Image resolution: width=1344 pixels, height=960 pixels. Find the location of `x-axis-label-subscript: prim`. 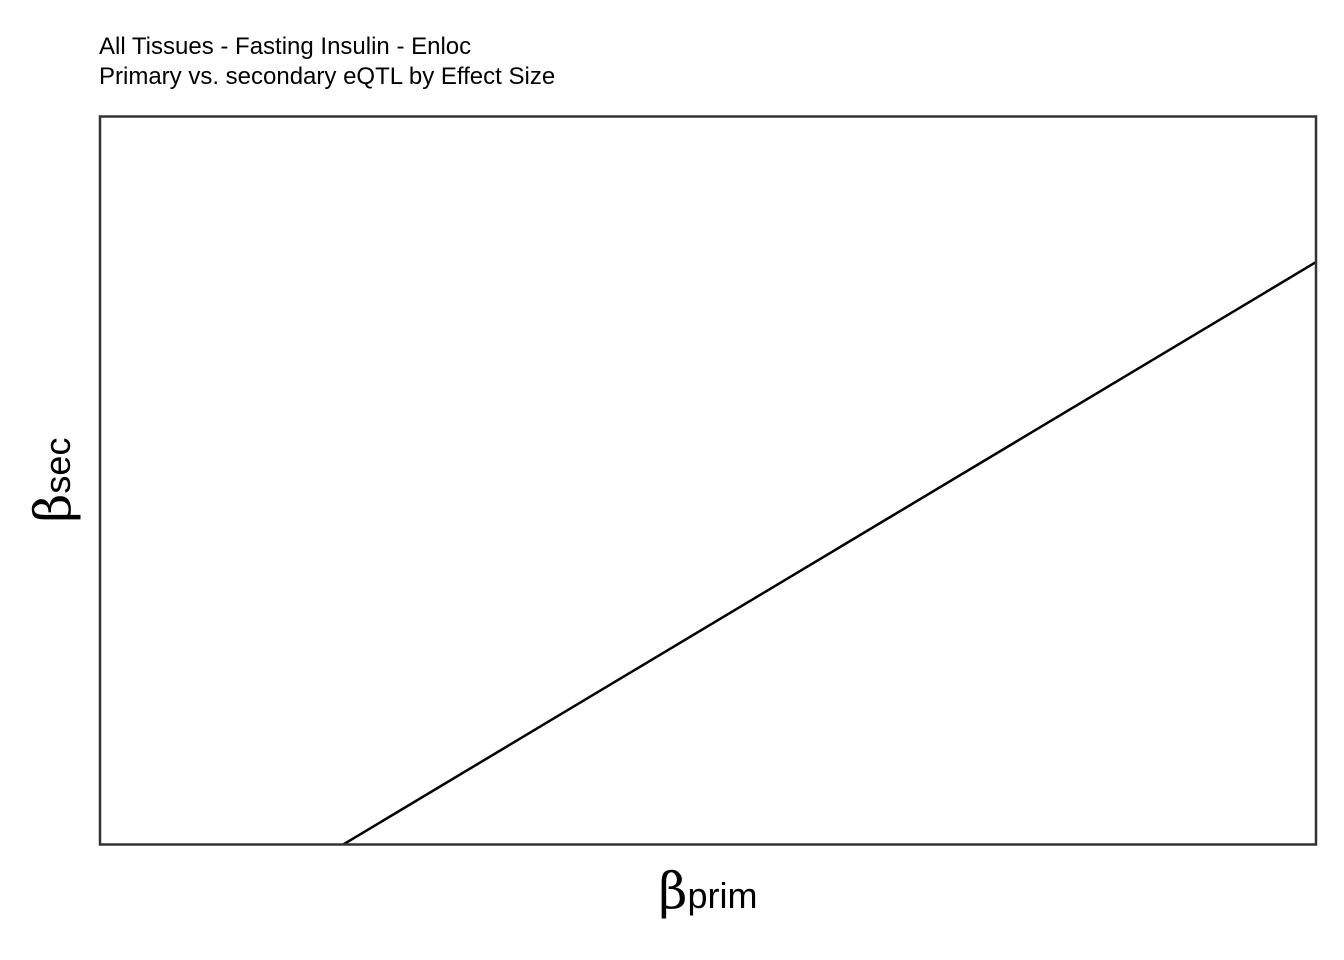

x-axis-label-subscript: prim is located at coordinates (722, 895).